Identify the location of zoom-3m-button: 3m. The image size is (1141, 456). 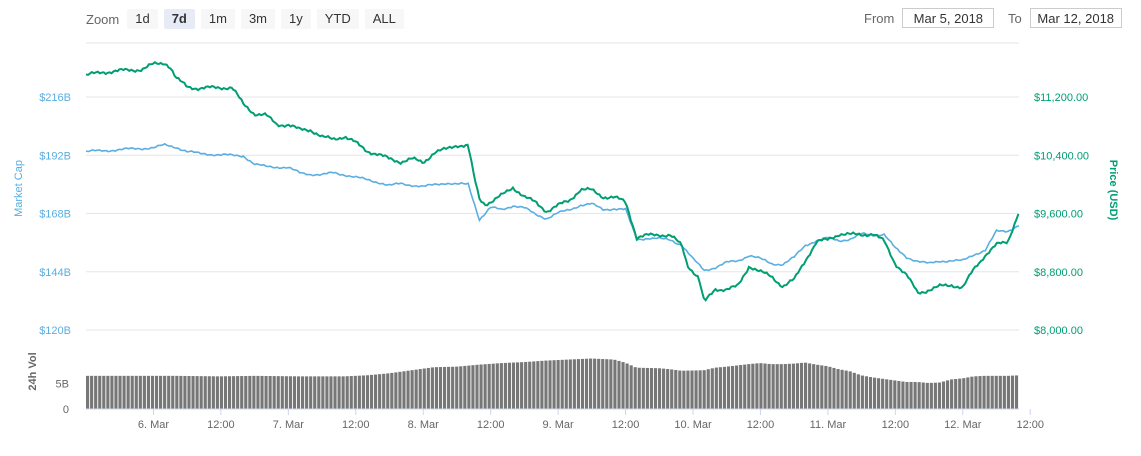
(257, 19).